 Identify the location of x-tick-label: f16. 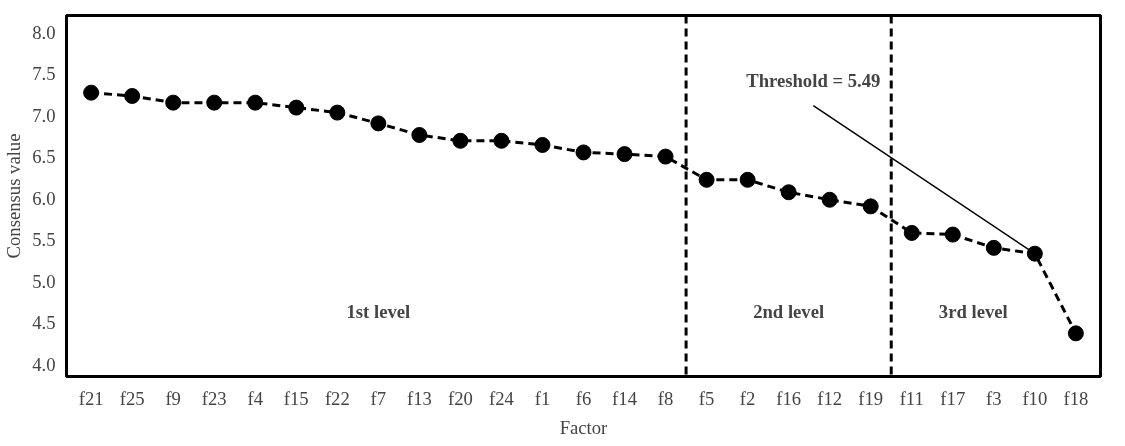
(789, 398).